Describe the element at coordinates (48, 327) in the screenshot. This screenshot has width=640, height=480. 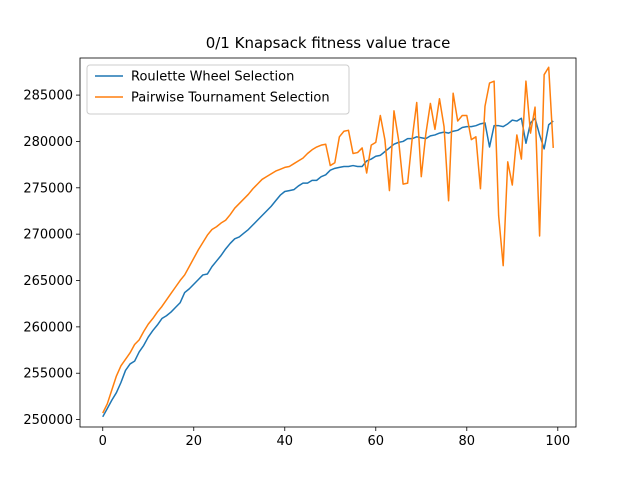
I see `y-tick-label: 260000` at that location.